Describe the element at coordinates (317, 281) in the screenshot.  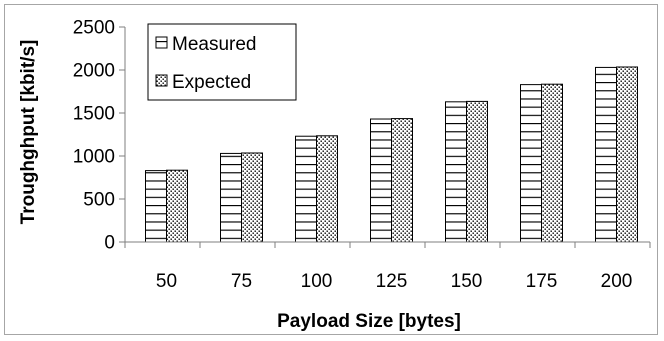
I see `x-tick-label: 100` at that location.